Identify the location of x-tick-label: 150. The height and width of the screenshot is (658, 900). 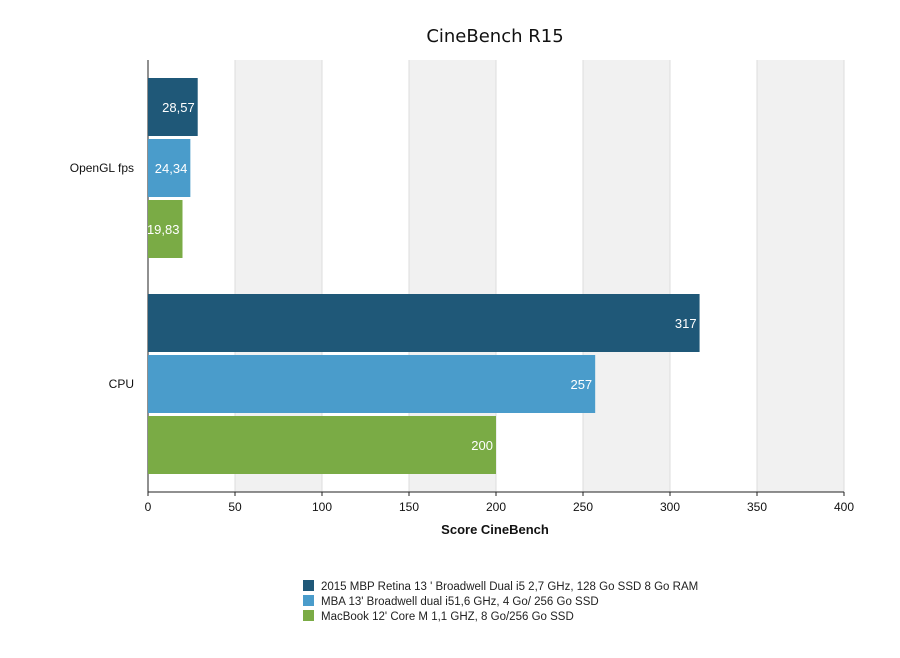
(409, 507).